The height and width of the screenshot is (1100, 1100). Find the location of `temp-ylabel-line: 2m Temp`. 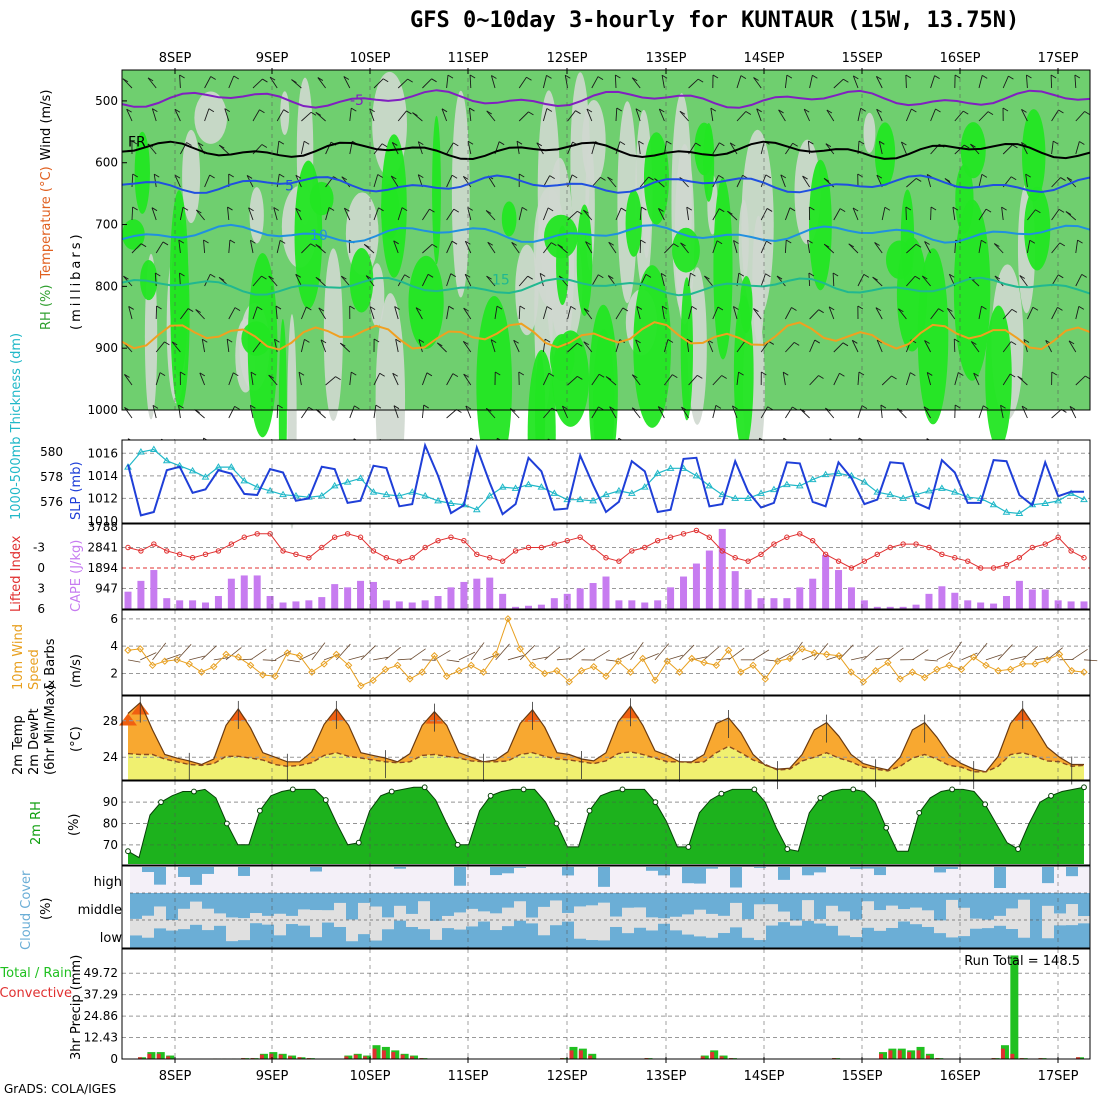

temp-ylabel-line: 2m Temp is located at coordinates (18, 745).